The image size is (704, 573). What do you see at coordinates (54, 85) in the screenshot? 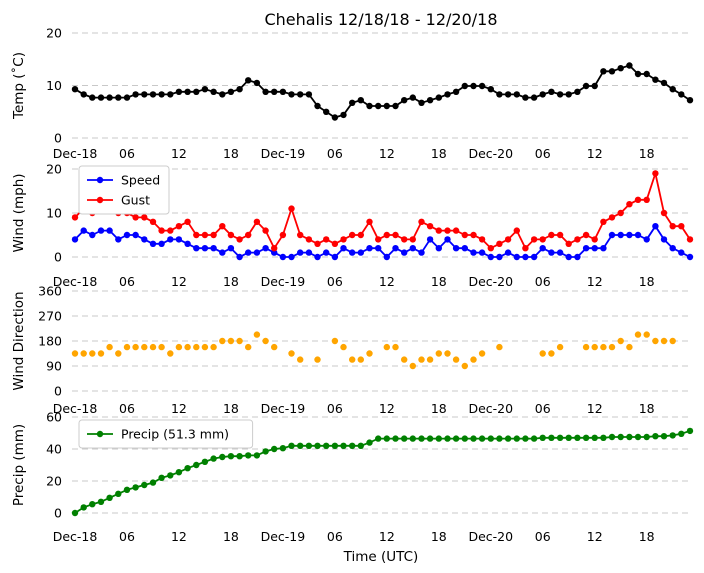
I see `y-tick-label: 10` at bounding box center [54, 85].